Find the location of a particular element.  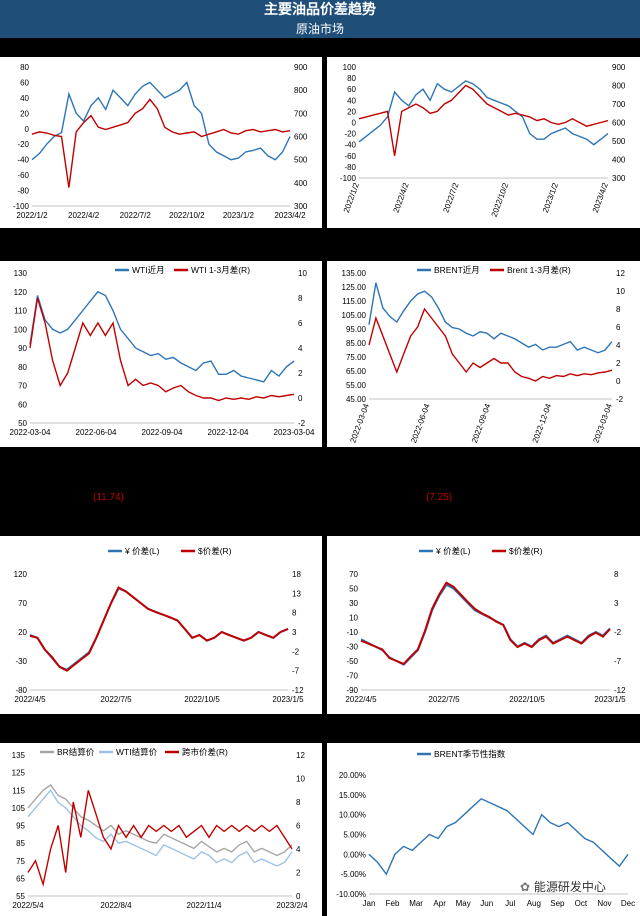

y-right-tick-label: 700 is located at coordinates (301, 113).